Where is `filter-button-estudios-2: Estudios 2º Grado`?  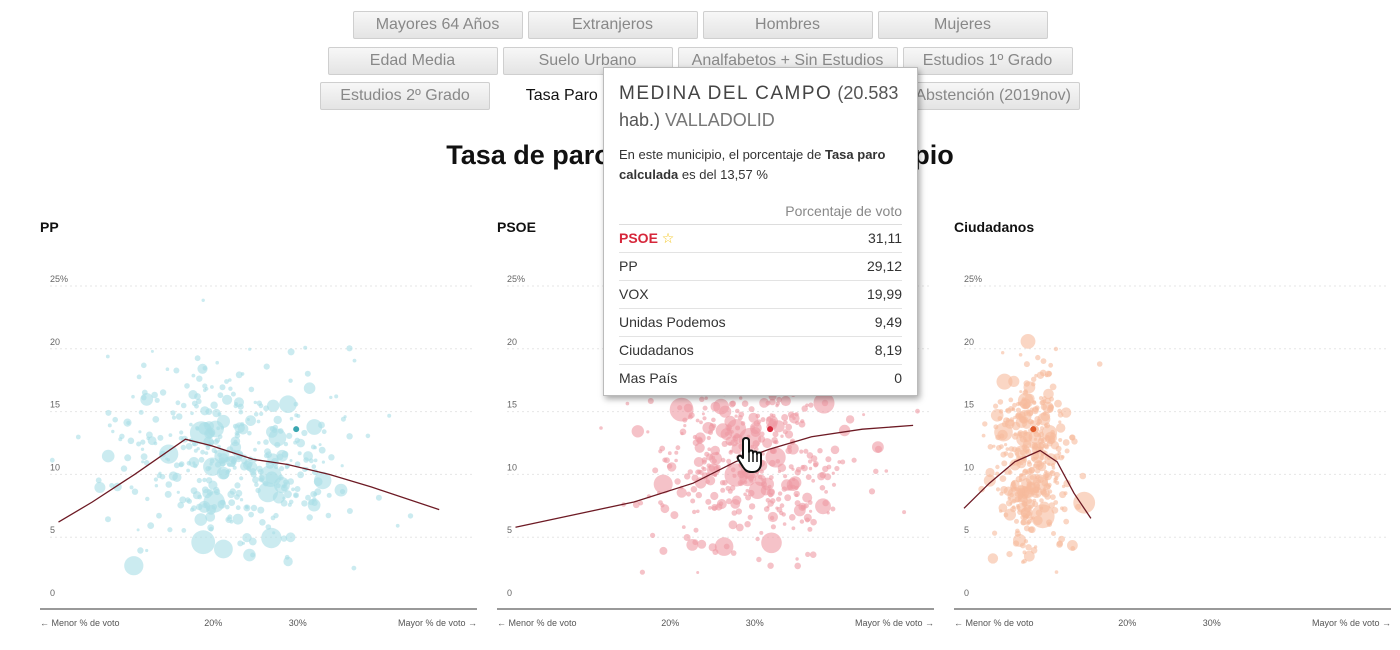
filter-button-estudios-2: Estudios 2º Grado is located at coordinates (405, 96).